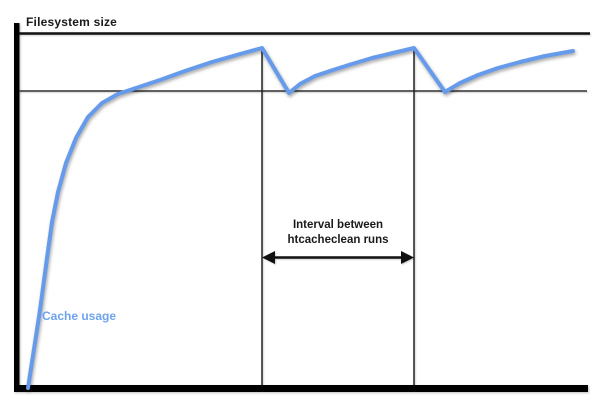 Image resolution: width=600 pixels, height=406 pixels. I want to click on interval-arrow-right-head, so click(407, 257).